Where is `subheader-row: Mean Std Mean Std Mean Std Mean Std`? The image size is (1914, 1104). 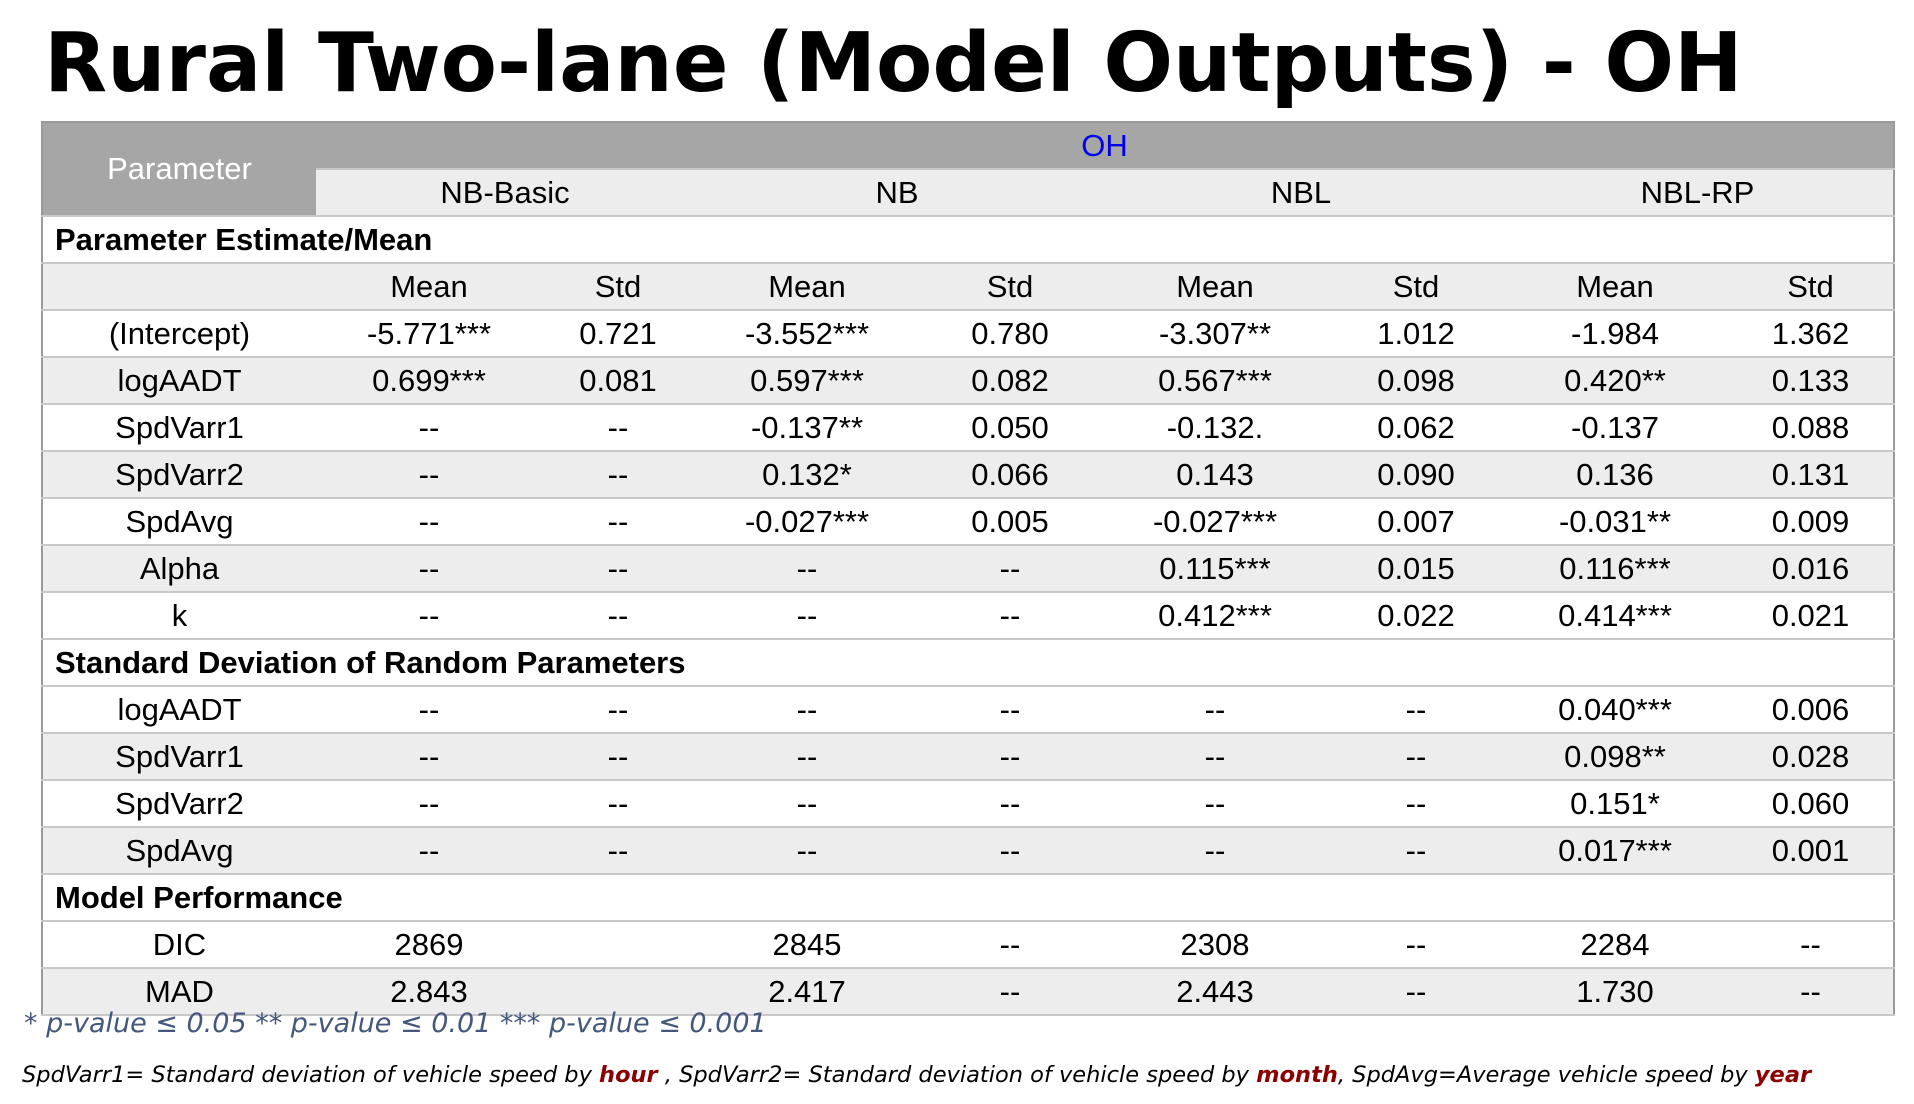 subheader-row: Mean Std Mean Std Mean Std Mean Std is located at coordinates (968, 287).